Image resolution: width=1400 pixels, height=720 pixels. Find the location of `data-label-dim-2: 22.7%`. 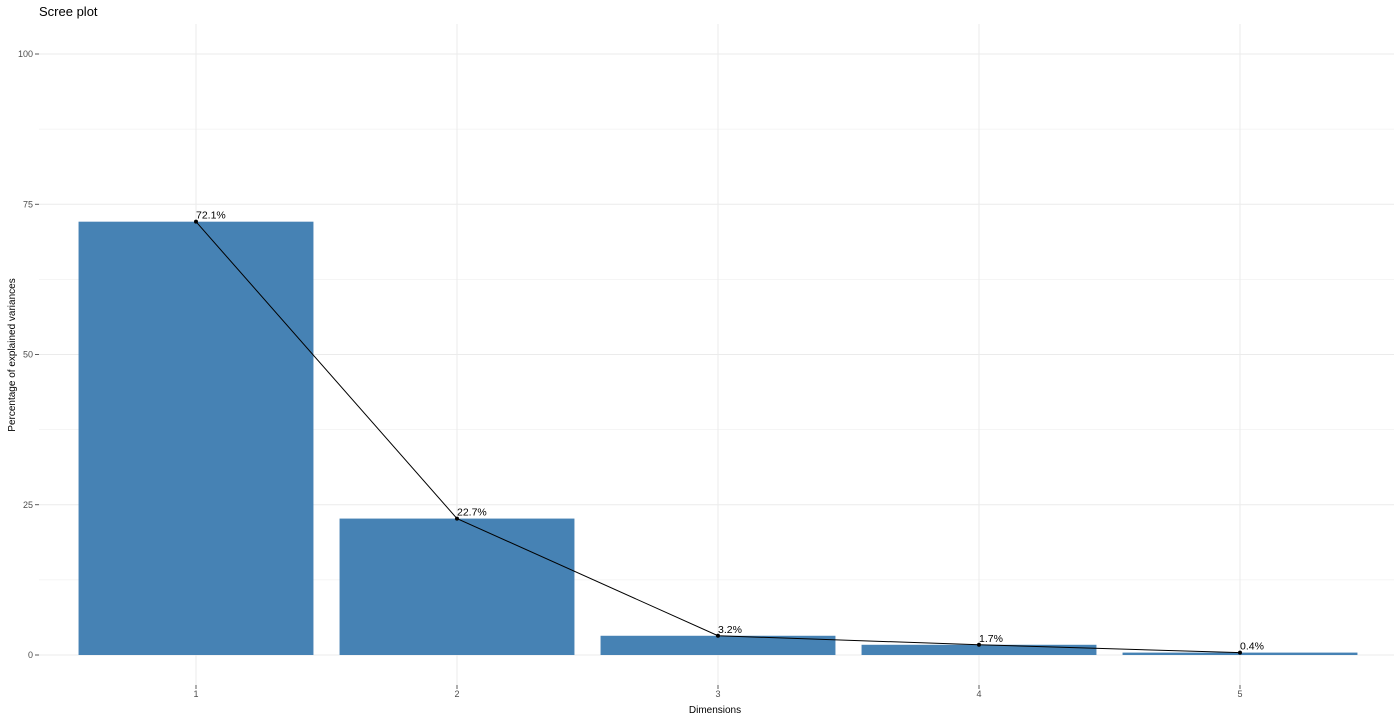

data-label-dim-2: 22.7% is located at coordinates (472, 513).